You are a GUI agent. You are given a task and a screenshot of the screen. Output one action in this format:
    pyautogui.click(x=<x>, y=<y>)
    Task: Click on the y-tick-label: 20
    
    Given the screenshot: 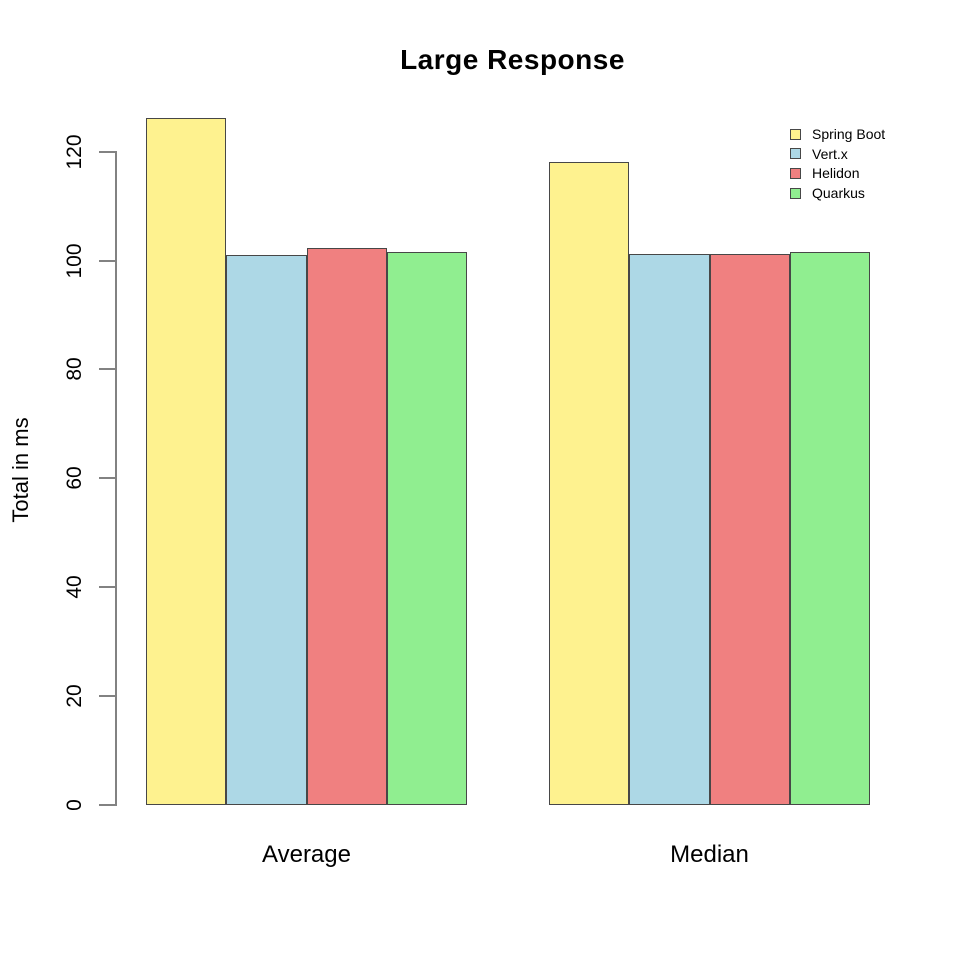 What is the action you would take?
    pyautogui.click(x=74, y=696)
    